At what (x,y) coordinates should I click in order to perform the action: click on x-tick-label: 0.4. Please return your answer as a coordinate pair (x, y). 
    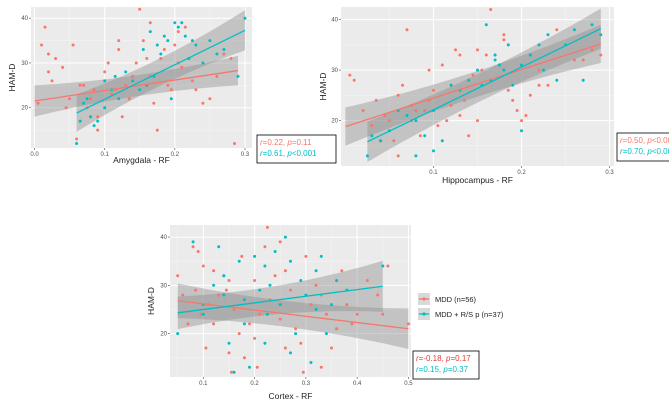
    Looking at the image, I should click on (357, 384).